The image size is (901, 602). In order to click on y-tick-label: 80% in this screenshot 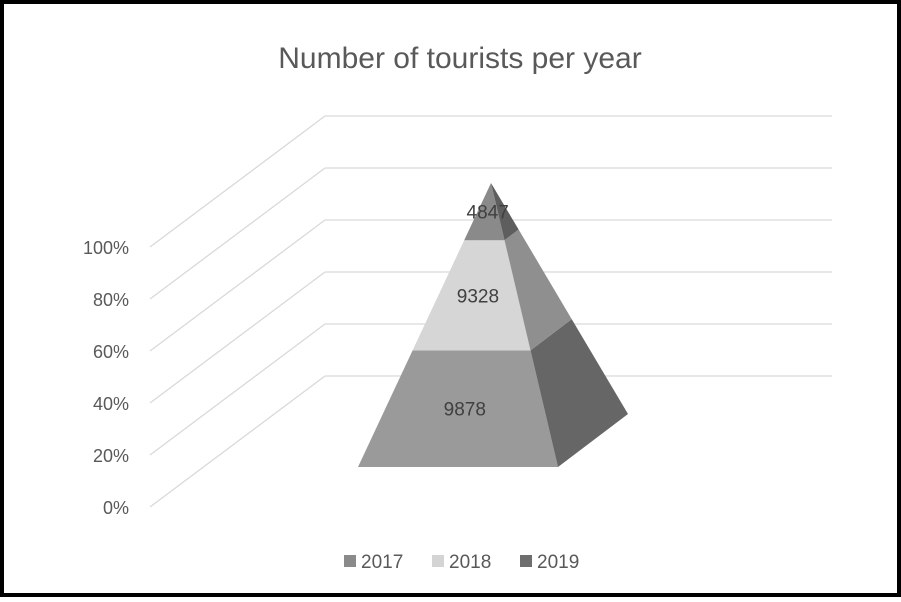, I will do `click(111, 300)`.